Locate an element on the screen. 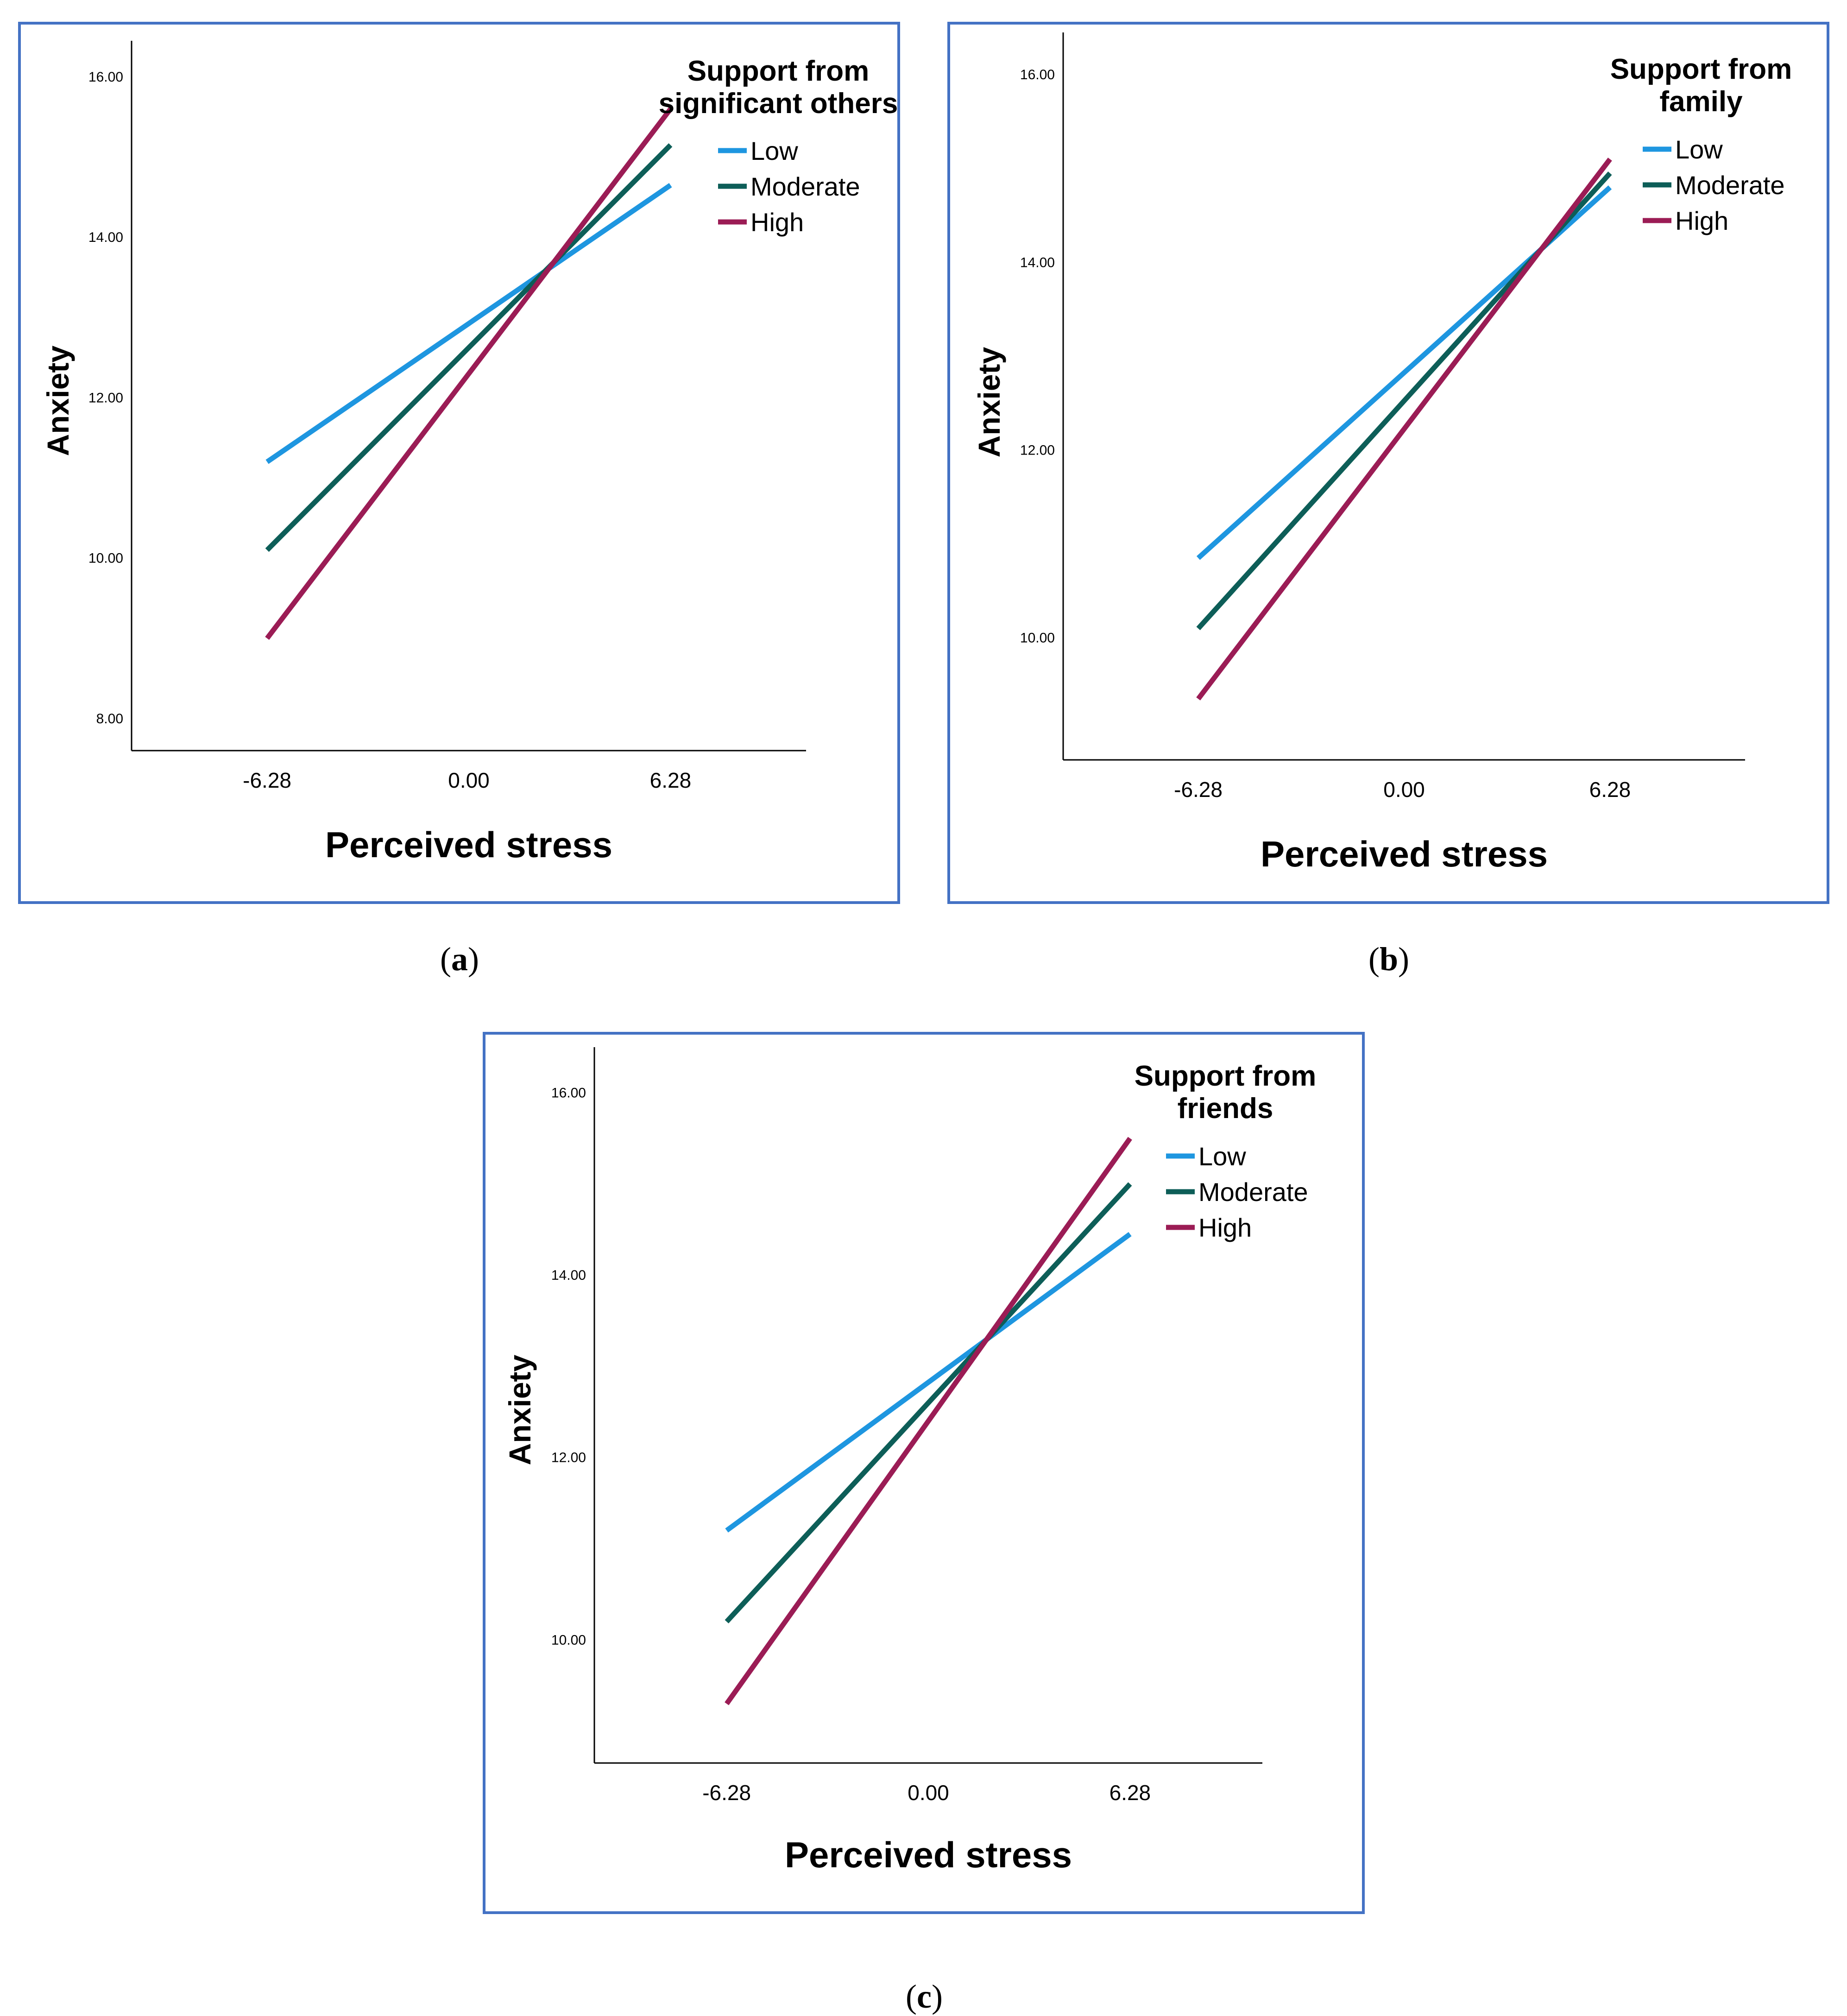 The height and width of the screenshot is (2016, 1847). panel-caption: (a) is located at coordinates (459, 959).